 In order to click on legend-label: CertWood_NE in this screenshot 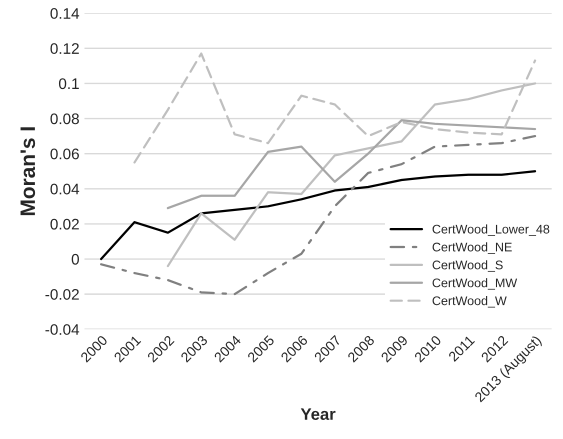, I will do `click(472, 248)`.